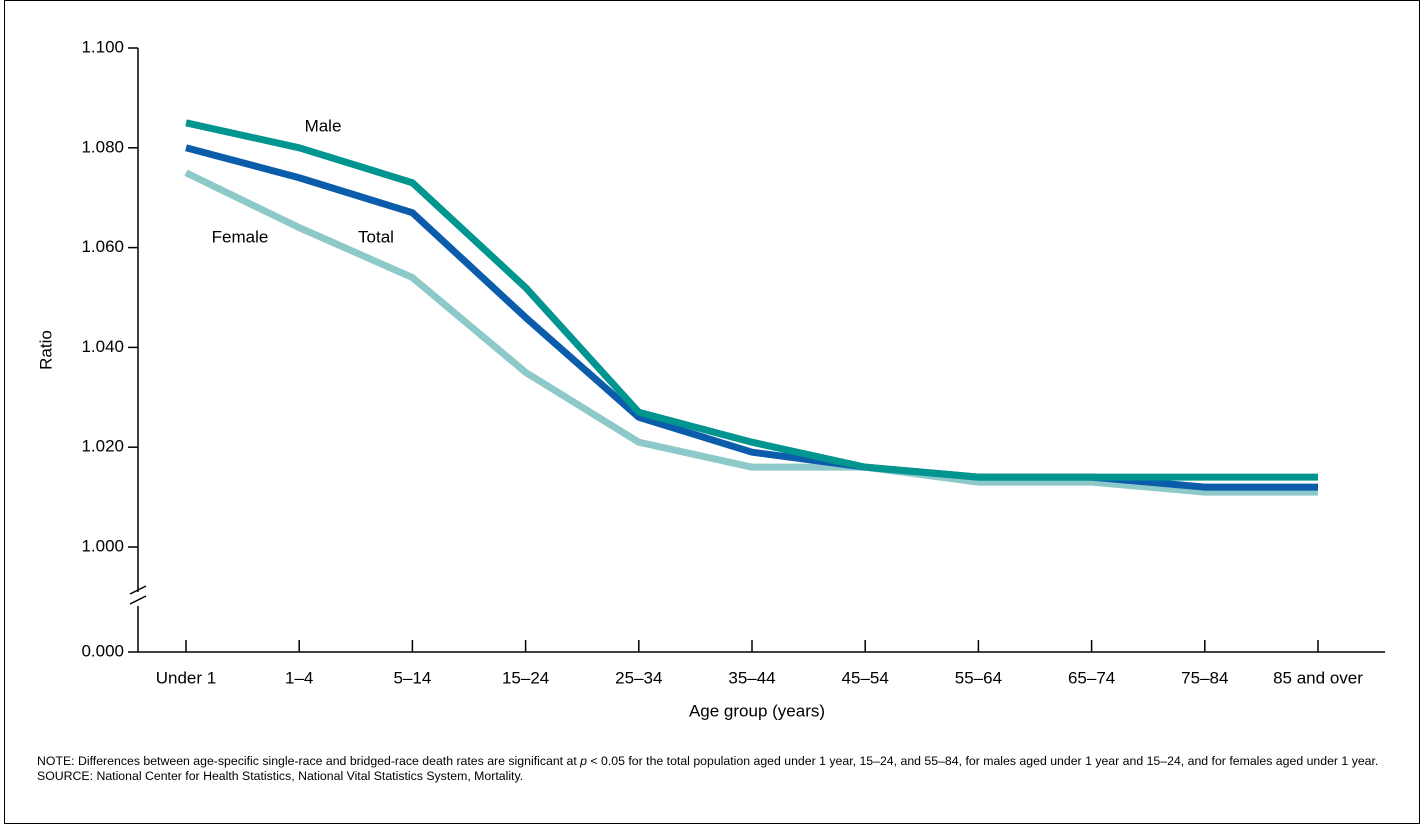  What do you see at coordinates (412, 677) in the screenshot?
I see `x-tick-label: 5–14` at bounding box center [412, 677].